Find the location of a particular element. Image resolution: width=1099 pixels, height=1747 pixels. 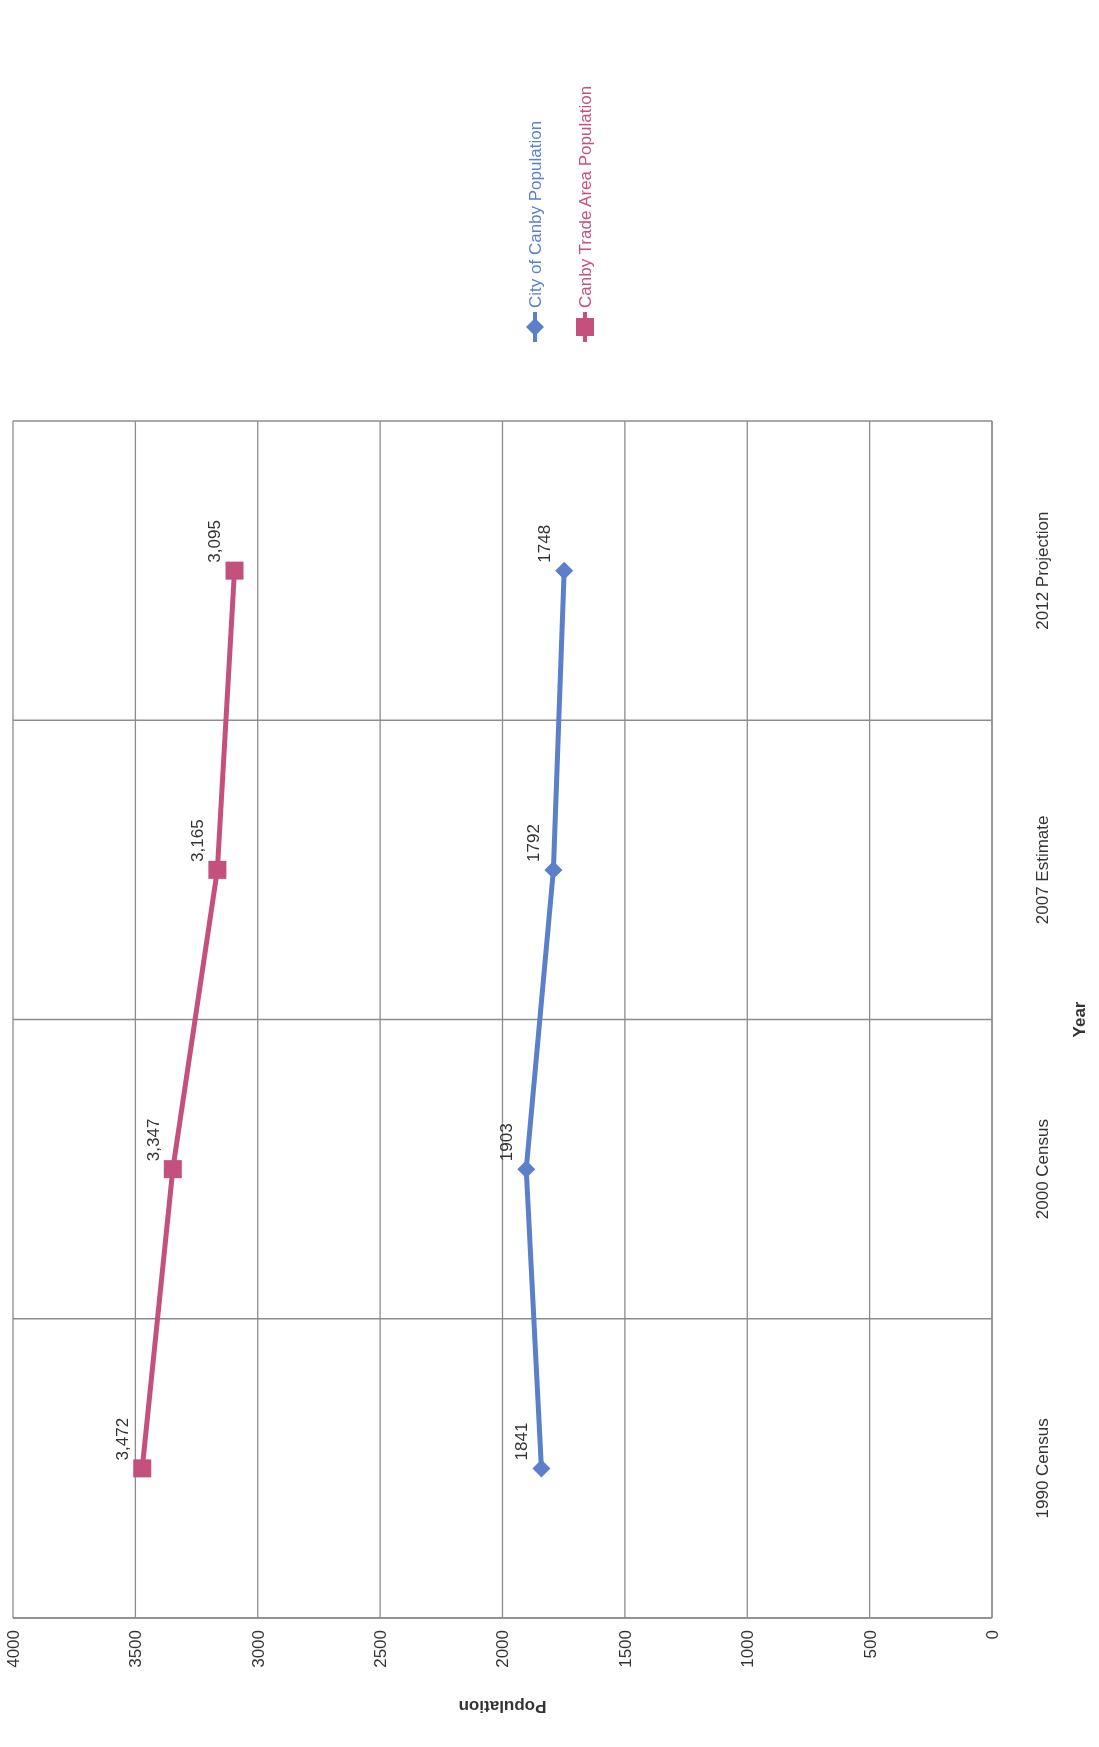

data-label: 3,347 is located at coordinates (153, 1140).